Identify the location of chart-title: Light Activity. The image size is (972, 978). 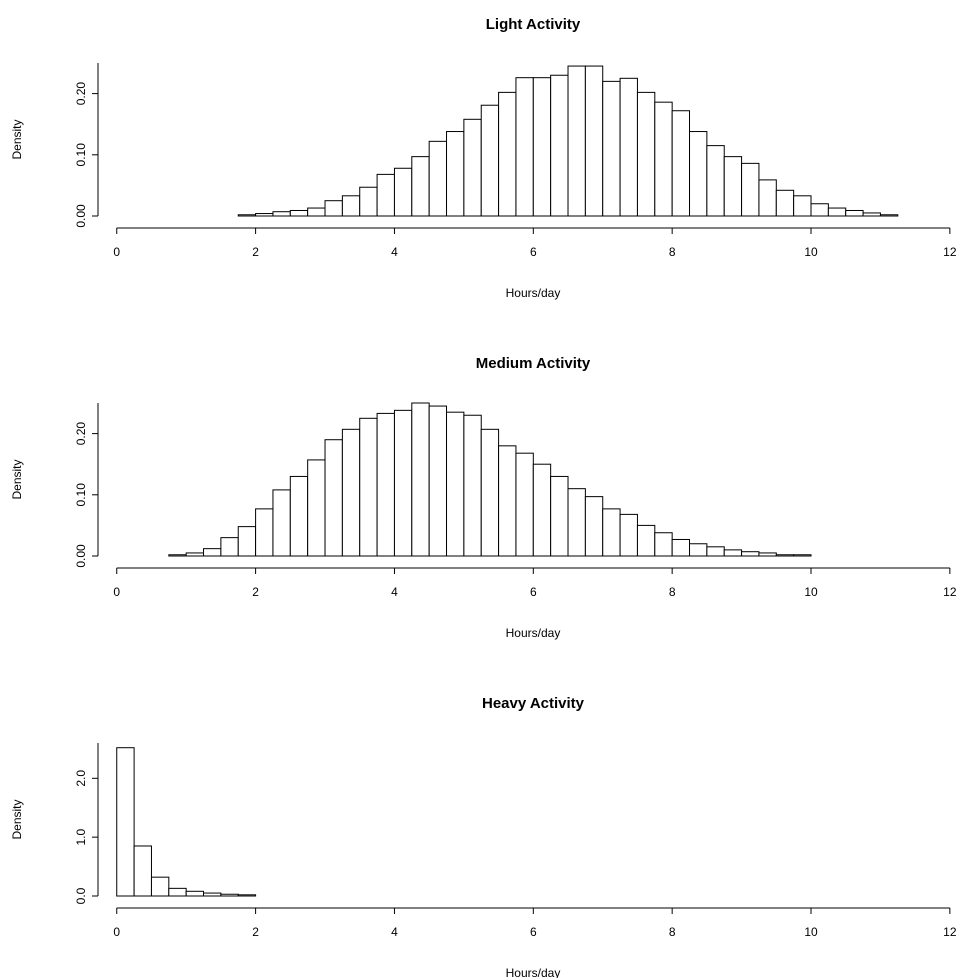
(533, 24).